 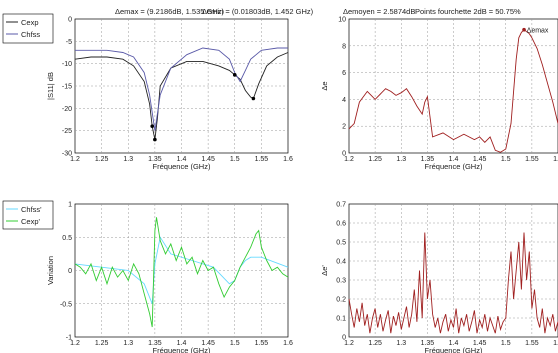 I want to click on legend-bottom-left: Chfss' Cexp', so click(x=28, y=215).